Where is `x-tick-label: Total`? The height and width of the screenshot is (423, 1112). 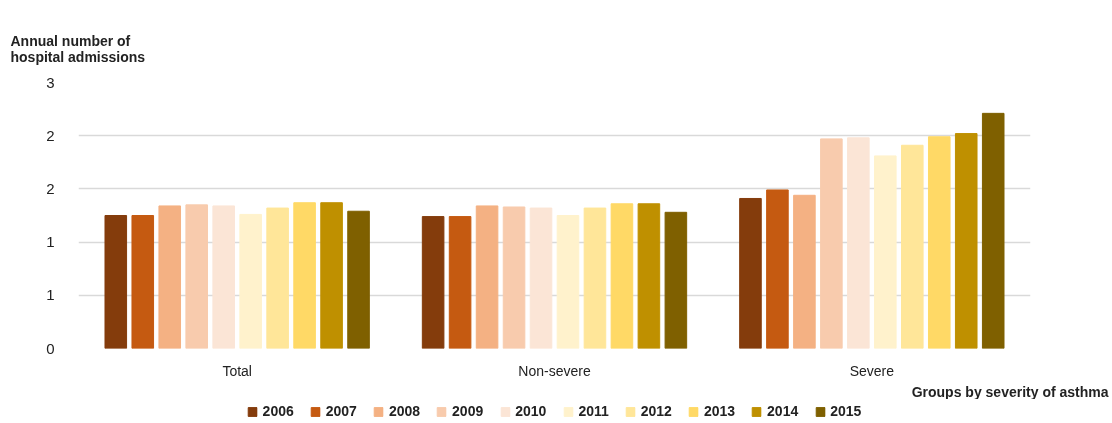
x-tick-label: Total is located at coordinates (237, 370).